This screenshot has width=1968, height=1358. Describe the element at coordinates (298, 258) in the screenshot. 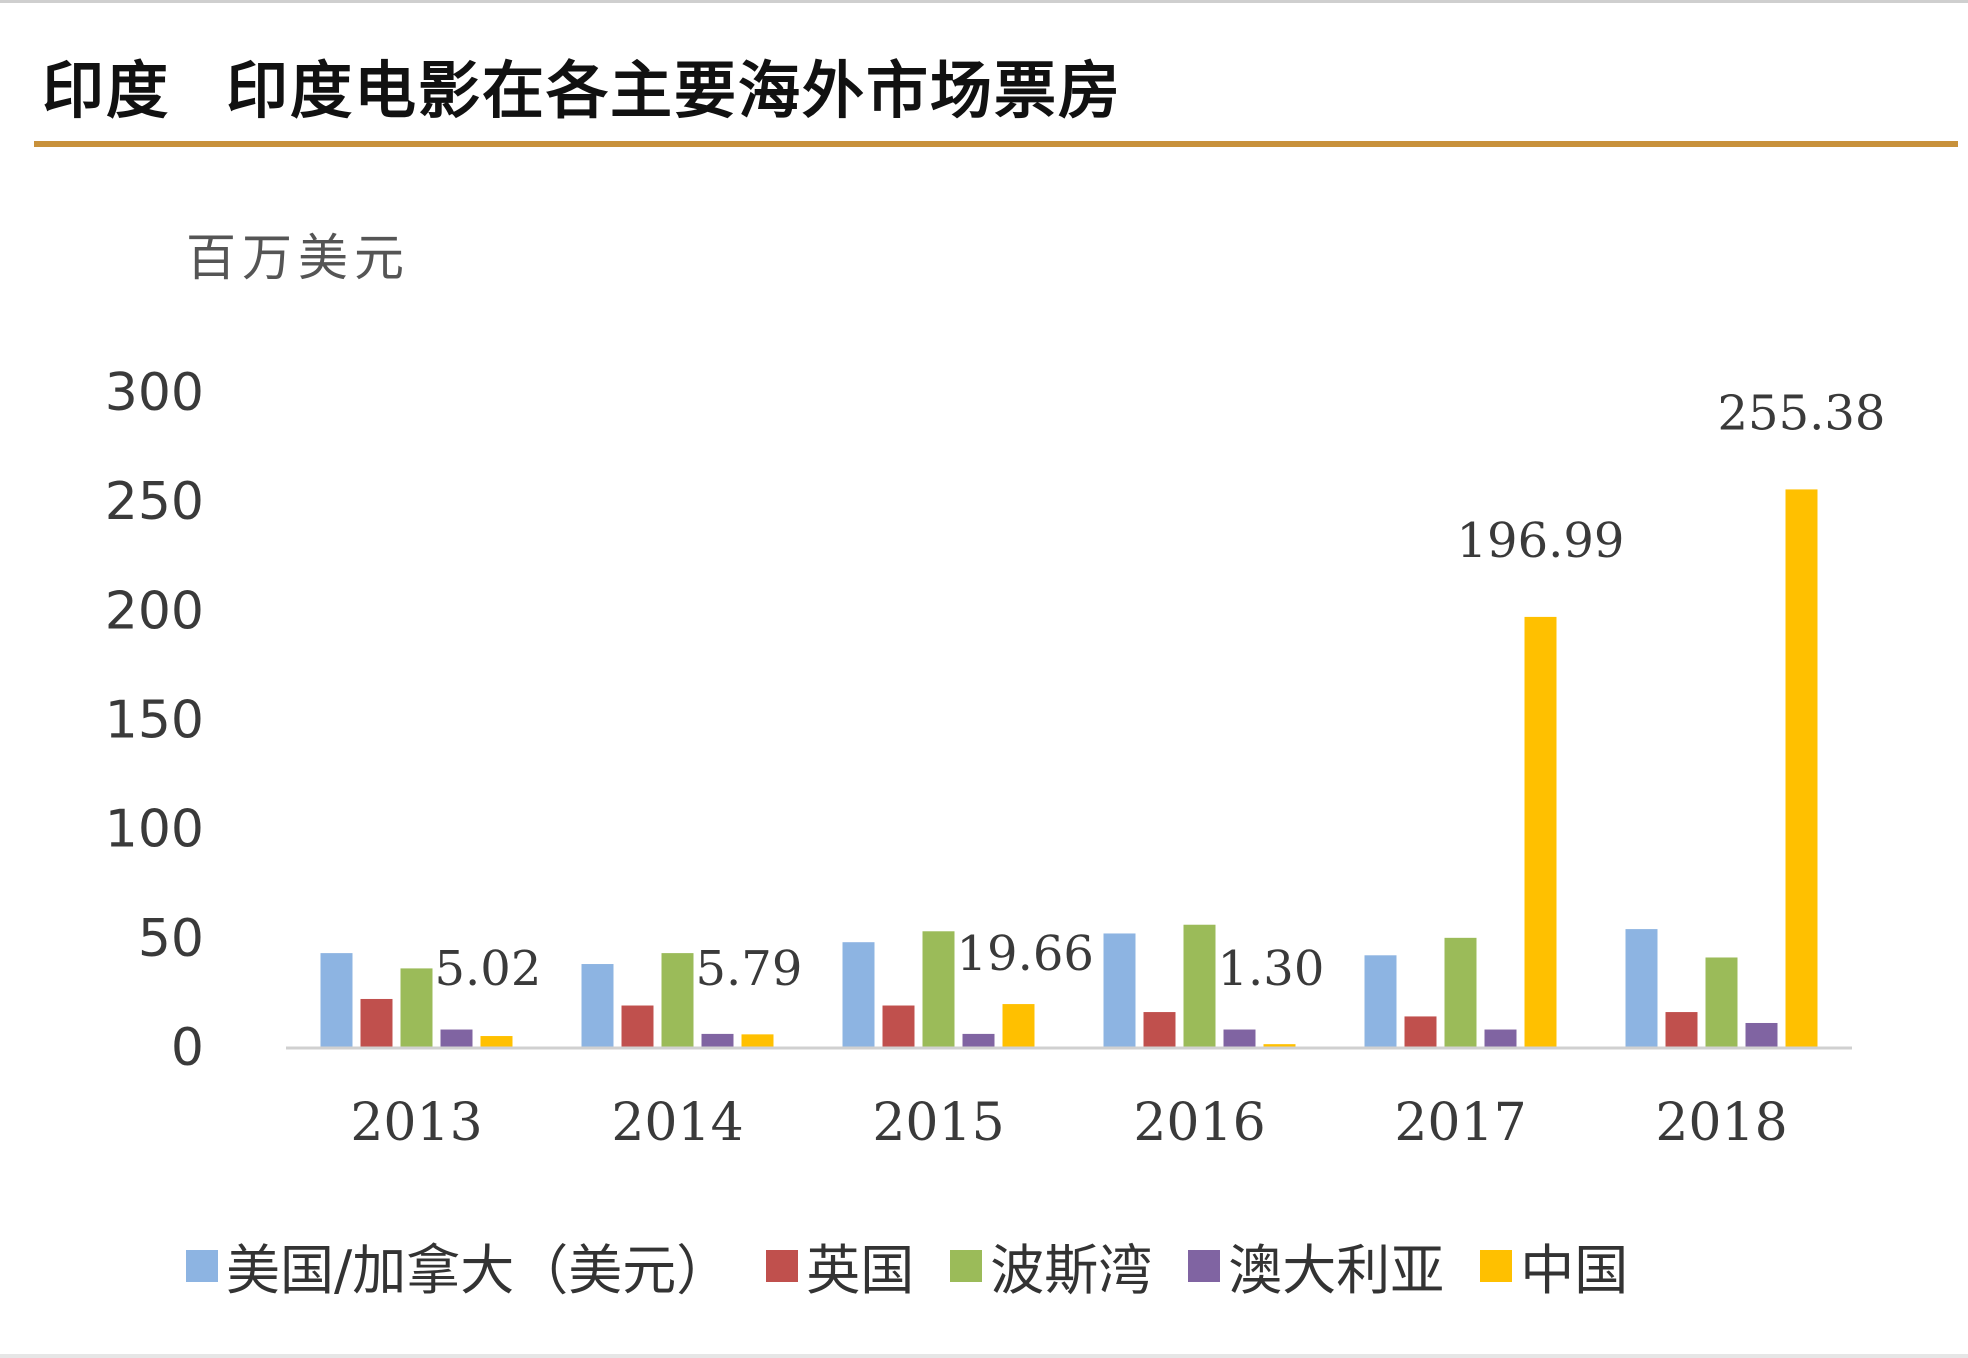

I see `y-axis-unit-label: 百万美元` at that location.